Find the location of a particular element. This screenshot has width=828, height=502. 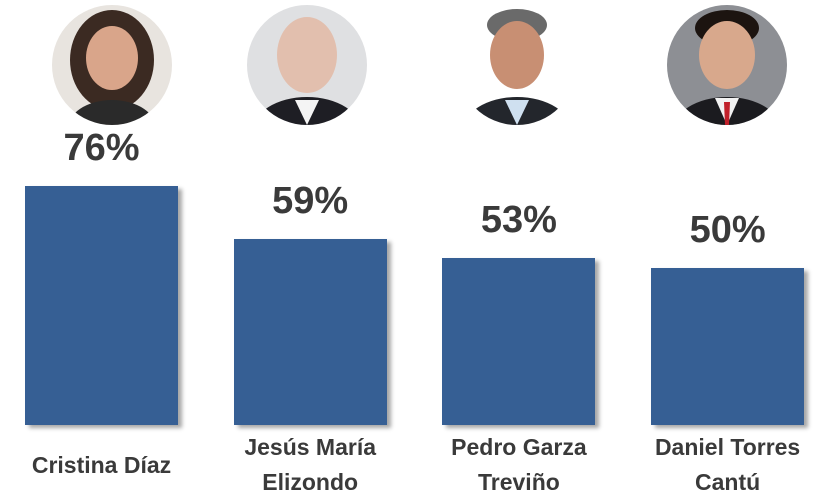

category-label: Jesús María Elizondo is located at coordinates (310, 464).